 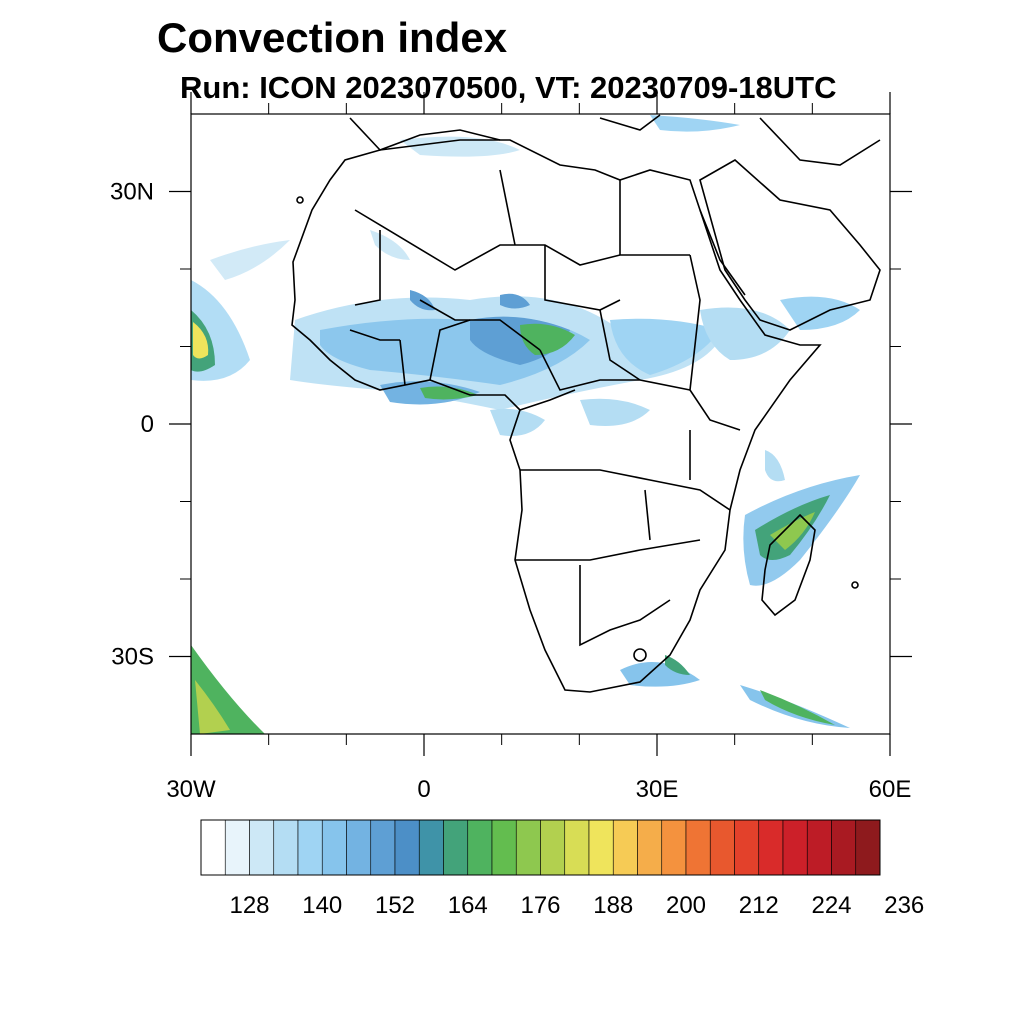 I want to click on colorbar-label: 128, so click(x=249, y=905).